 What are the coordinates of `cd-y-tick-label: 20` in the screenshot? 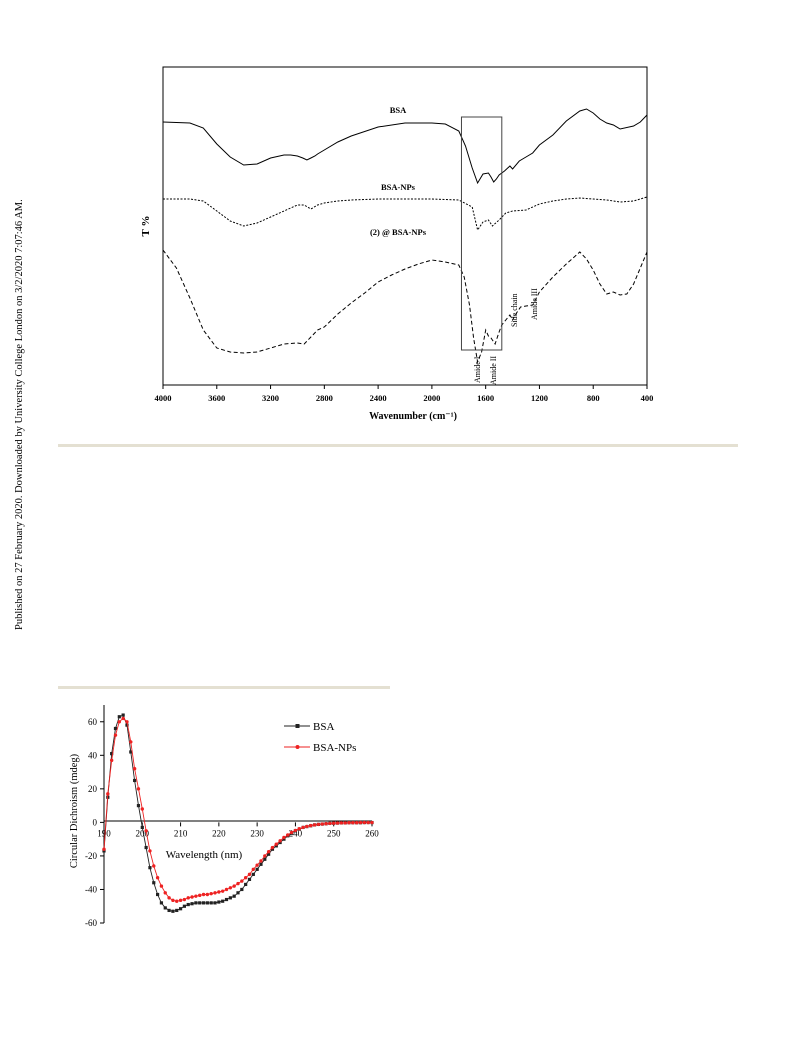 It's located at (93, 789).